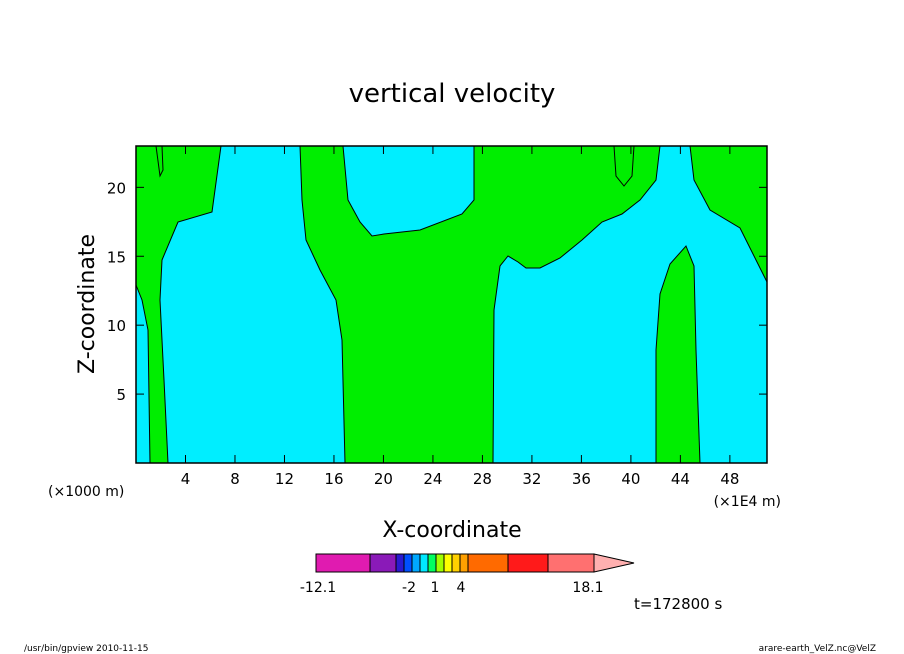 Image resolution: width=904 pixels, height=654 pixels. Describe the element at coordinates (630, 479) in the screenshot. I see `x-tick-label: 40` at that location.